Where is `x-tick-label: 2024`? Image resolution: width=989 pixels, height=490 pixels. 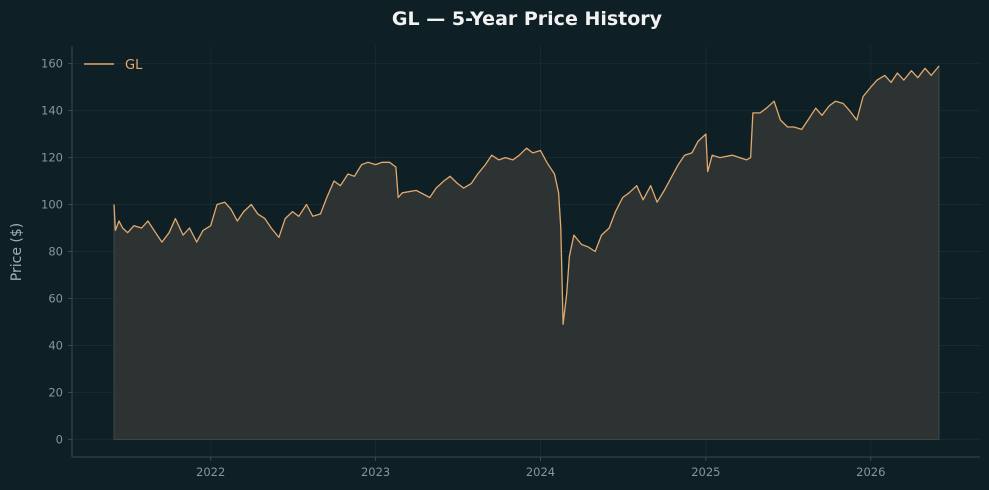
x-tick-label: 2024 is located at coordinates (540, 472).